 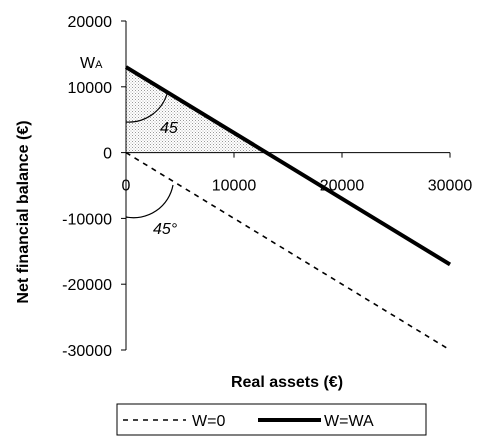 I want to click on x-tick-label: 20000, so click(x=342, y=186).